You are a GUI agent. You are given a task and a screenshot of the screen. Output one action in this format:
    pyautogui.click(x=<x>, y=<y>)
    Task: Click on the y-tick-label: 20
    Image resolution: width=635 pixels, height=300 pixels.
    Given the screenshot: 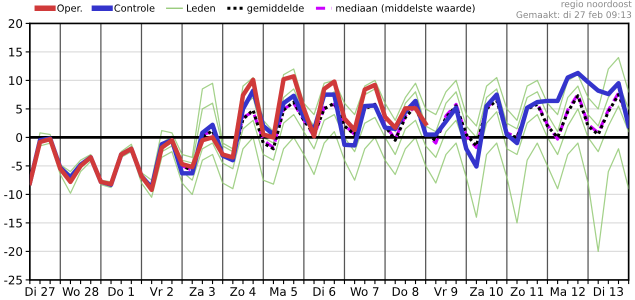 What is the action you would take?
    pyautogui.click(x=15, y=23)
    